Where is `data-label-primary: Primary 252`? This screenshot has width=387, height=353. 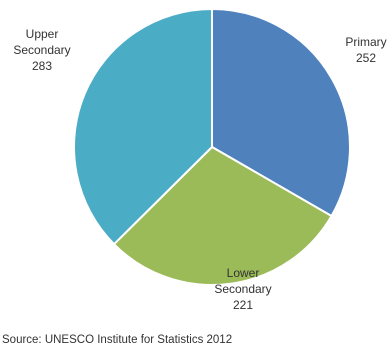
data-label-primary: Primary 252 is located at coordinates (365, 50).